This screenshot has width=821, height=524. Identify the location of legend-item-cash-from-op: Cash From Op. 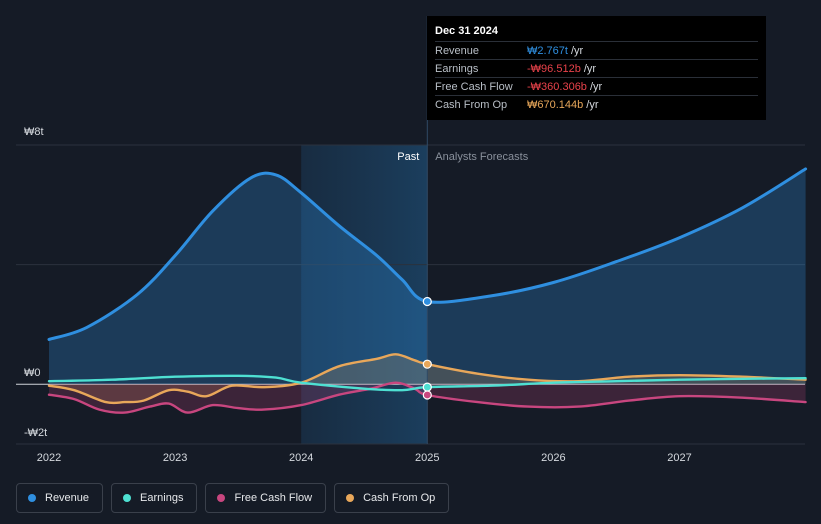
(392, 498).